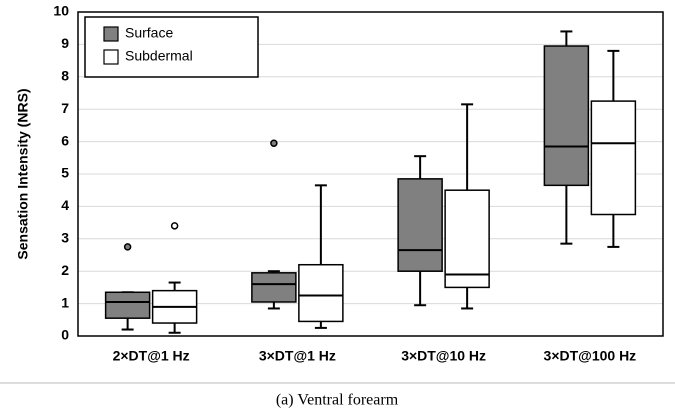  I want to click on y-axis-label: Sensation Intensity (NRS), so click(23, 173).